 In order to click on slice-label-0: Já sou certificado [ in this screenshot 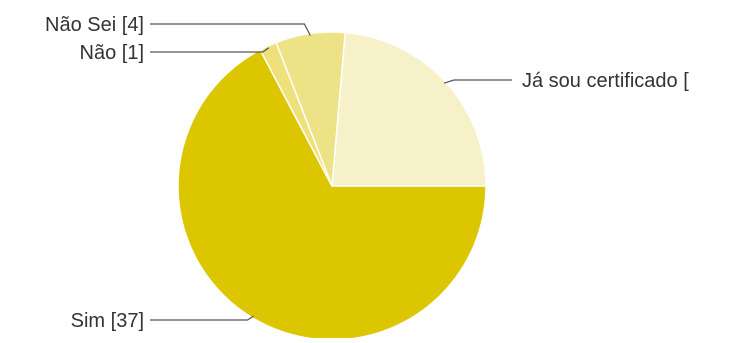, I will do `click(605, 81)`.